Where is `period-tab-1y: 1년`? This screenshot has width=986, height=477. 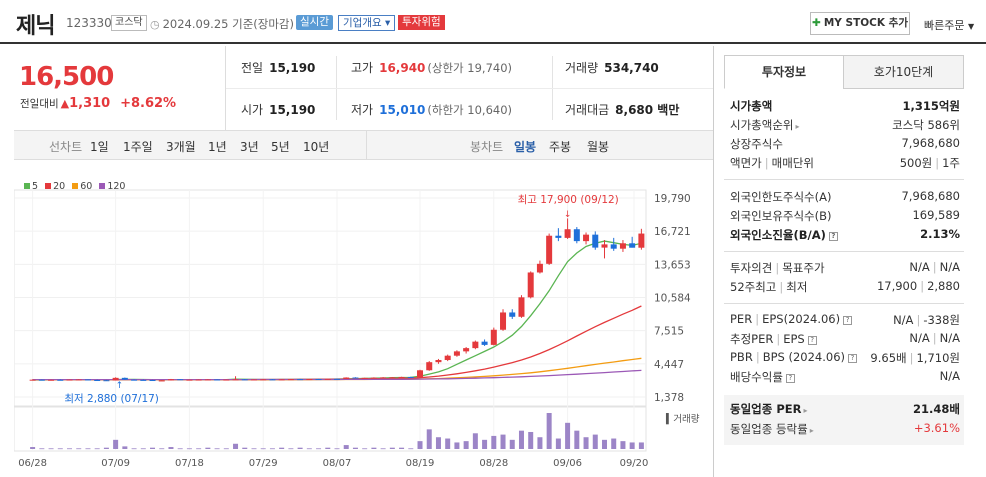 period-tab-1y: 1년 is located at coordinates (217, 147).